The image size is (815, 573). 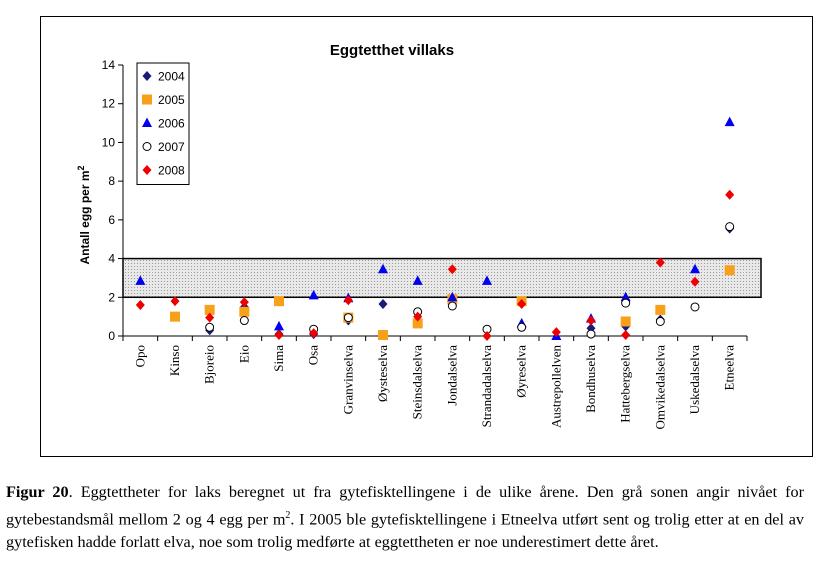 What do you see at coordinates (111, 259) in the screenshot?
I see `y-tick-label: 4` at bounding box center [111, 259].